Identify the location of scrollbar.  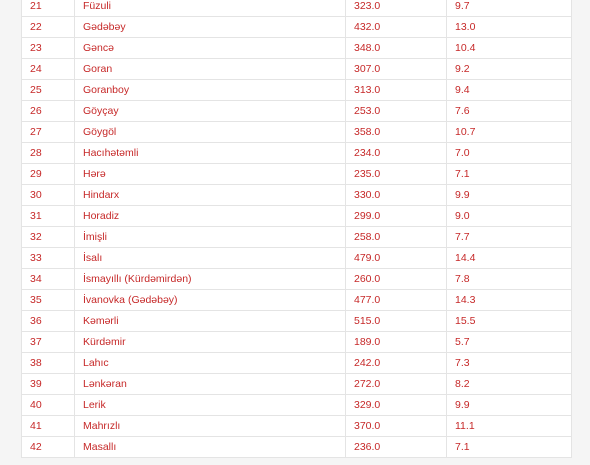
(581, 232).